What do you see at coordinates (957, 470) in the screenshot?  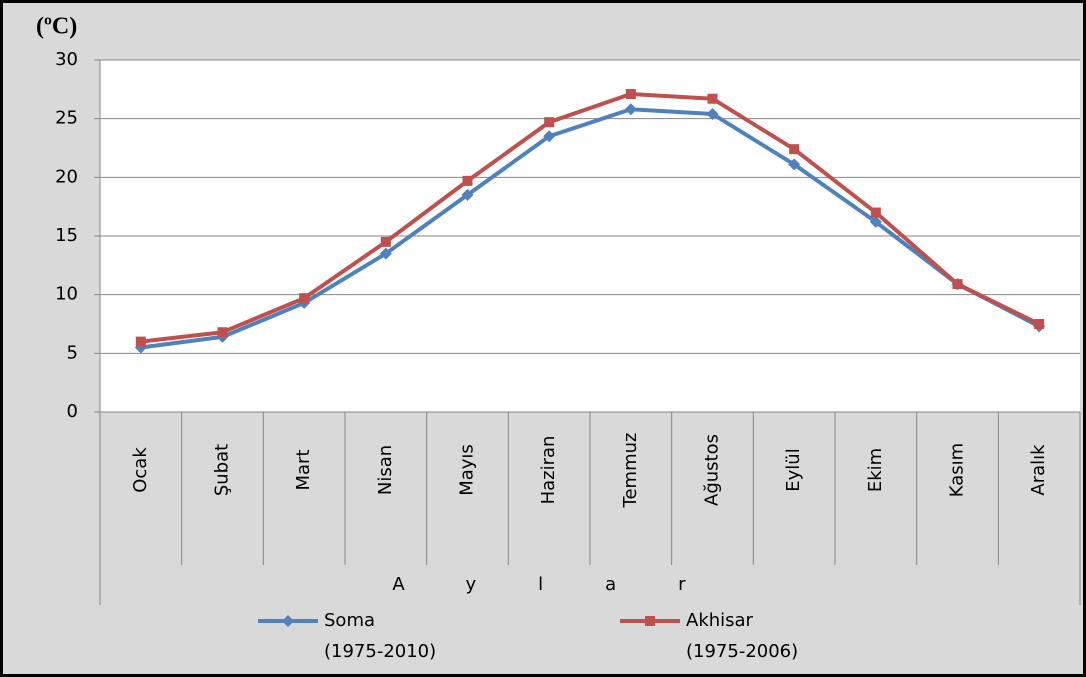 I see `x-tick-label: Kasım` at bounding box center [957, 470].